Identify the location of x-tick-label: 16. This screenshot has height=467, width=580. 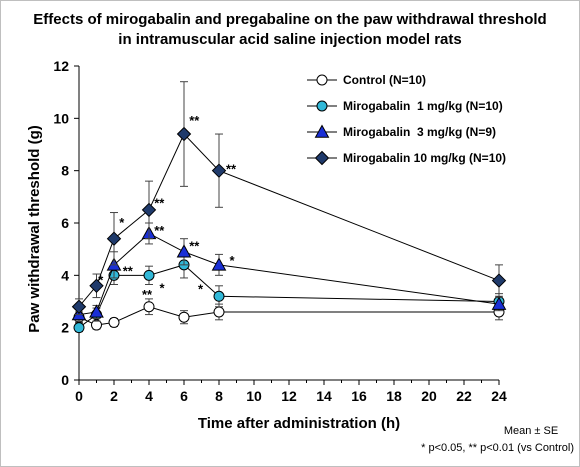
(359, 396).